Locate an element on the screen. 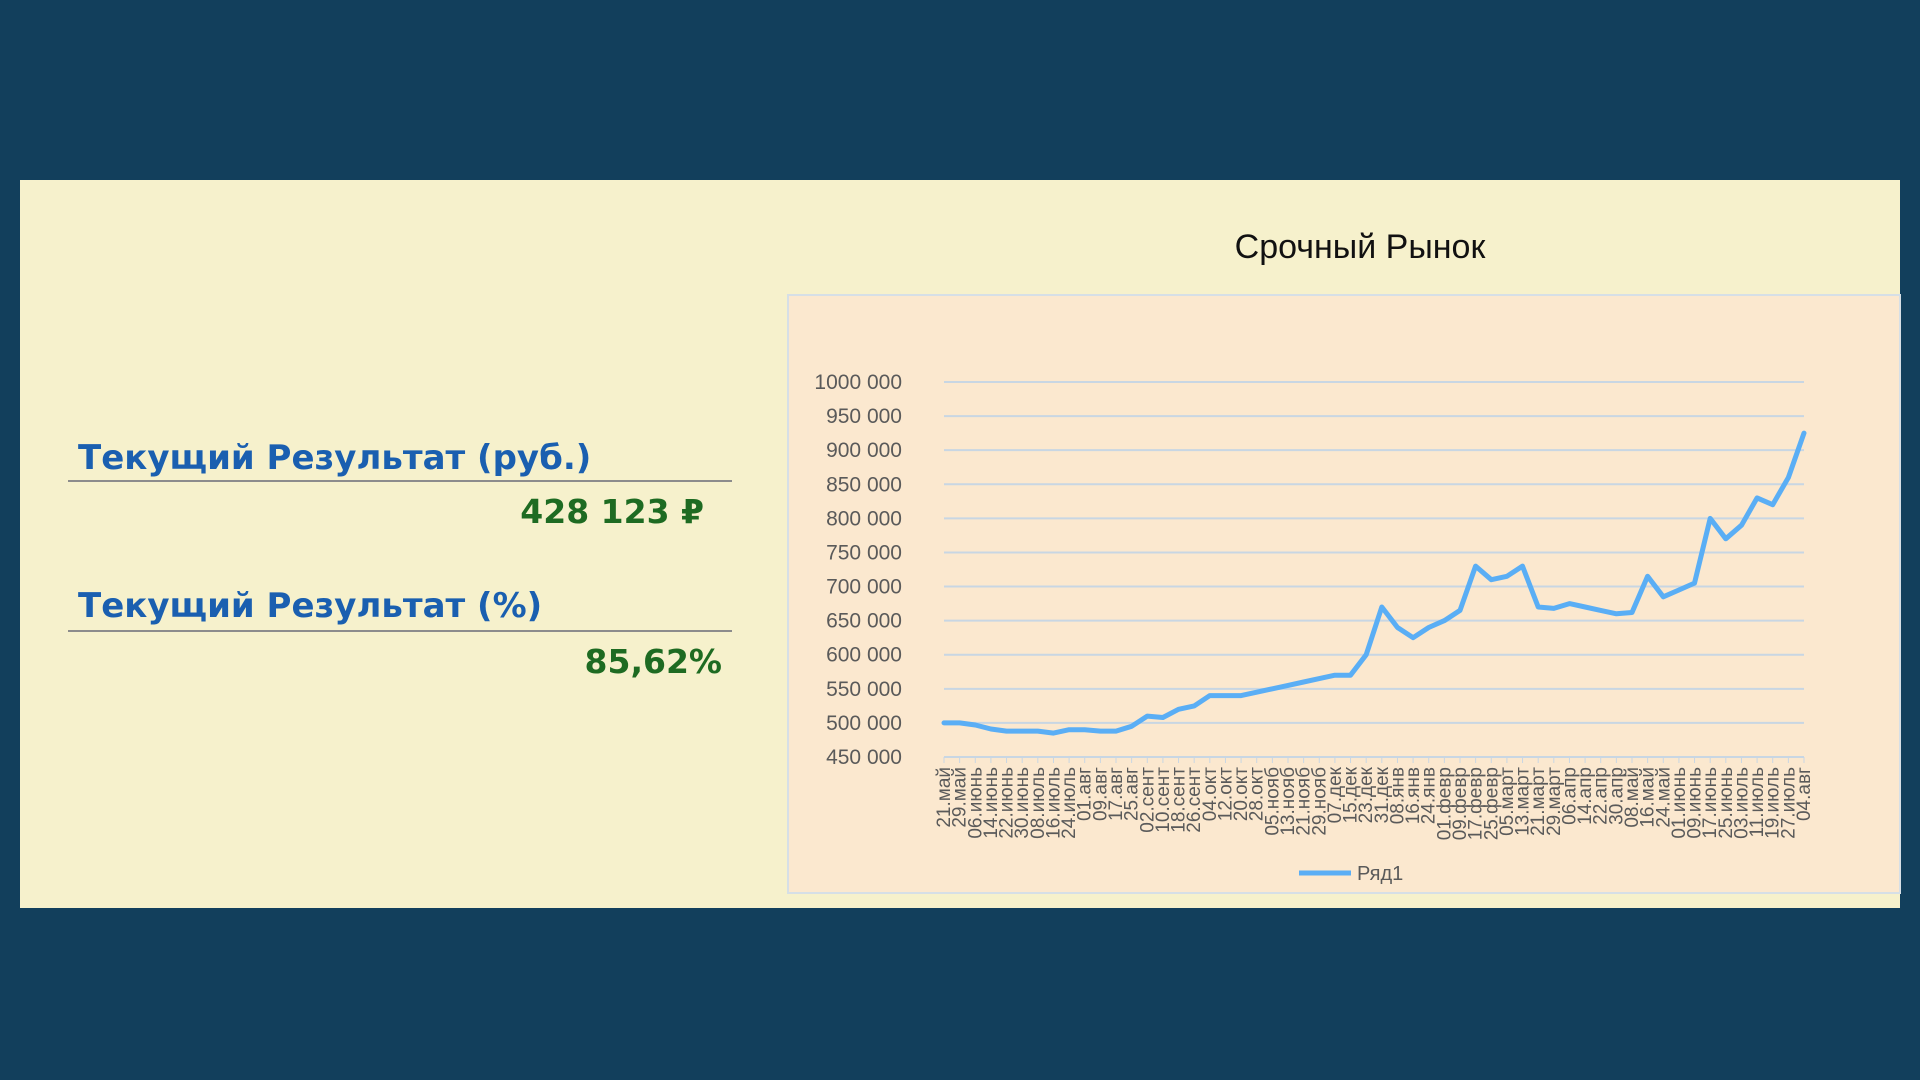 This screenshot has height=1080, width=1920. x-tick-label: 14.апр is located at coordinates (1585, 796).